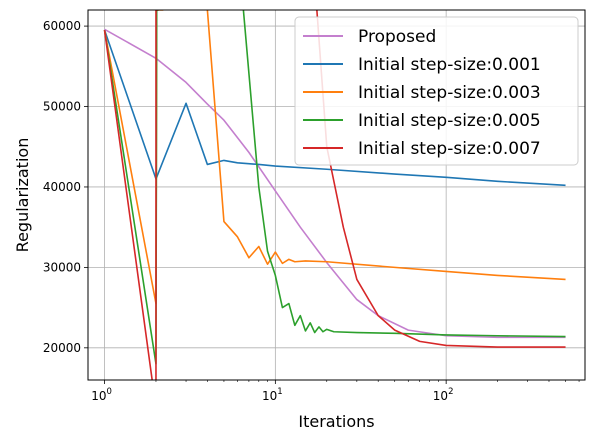 This screenshot has height=442, width=594. I want to click on y-tick-label: 40000, so click(62, 187).